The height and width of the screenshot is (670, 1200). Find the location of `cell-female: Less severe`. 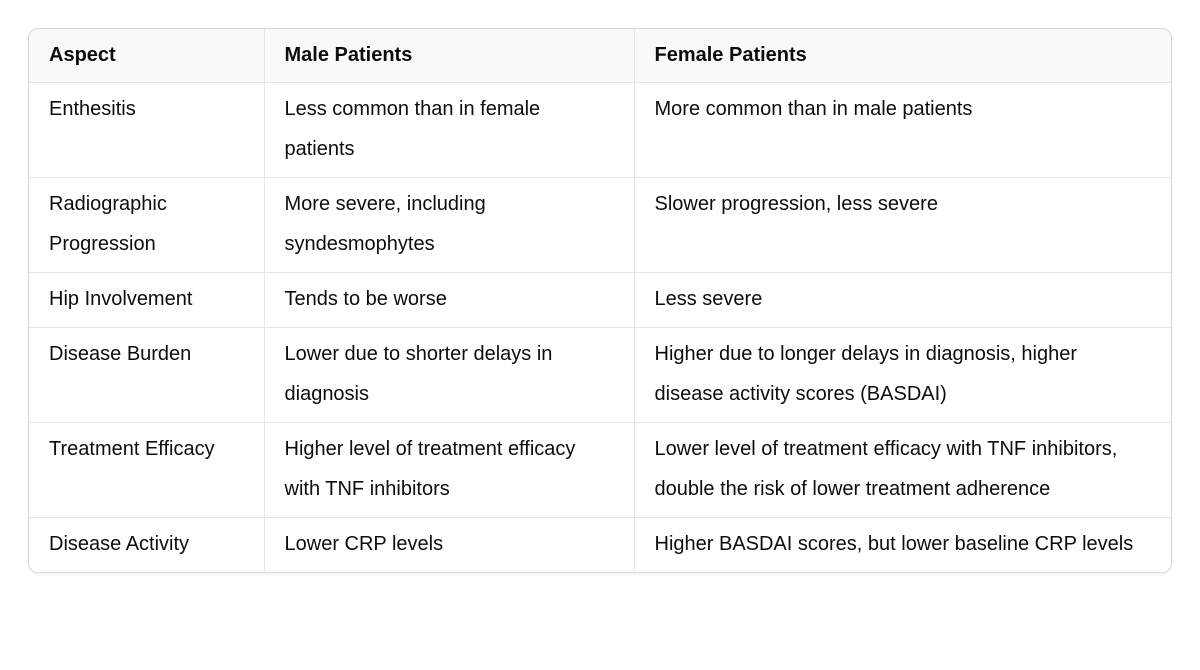

cell-female: Less severe is located at coordinates (902, 300).